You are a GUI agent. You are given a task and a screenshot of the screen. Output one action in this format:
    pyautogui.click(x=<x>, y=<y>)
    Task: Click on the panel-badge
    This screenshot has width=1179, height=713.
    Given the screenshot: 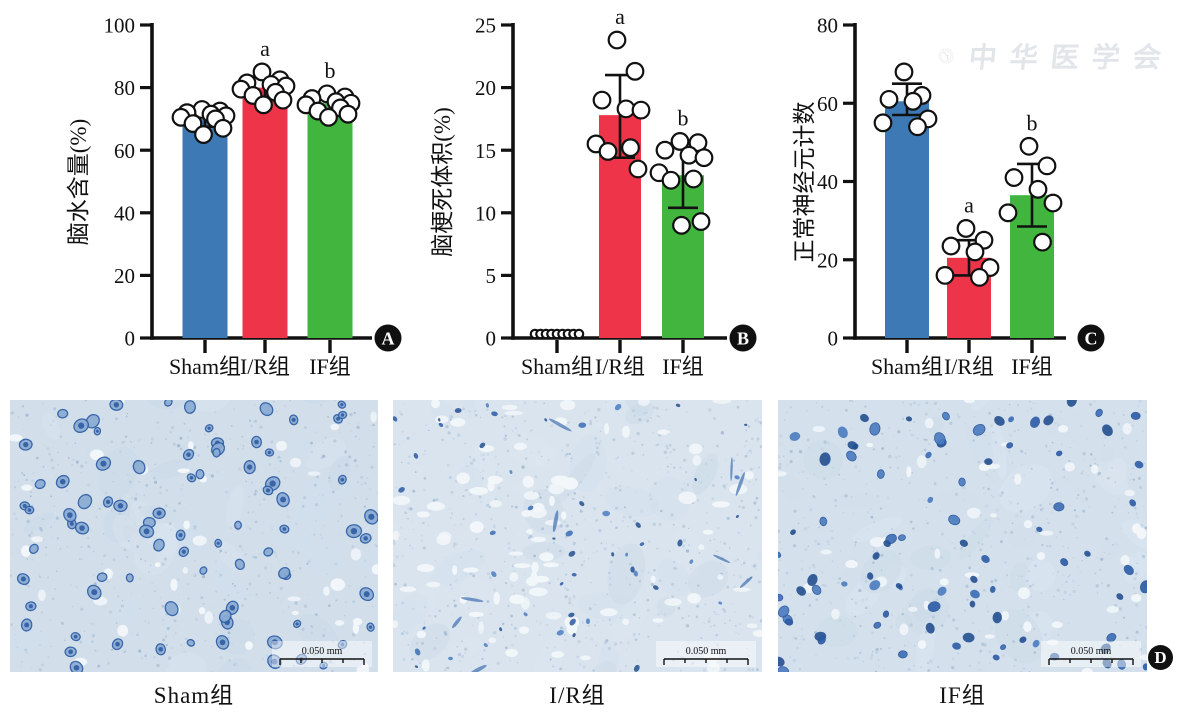 What is the action you would take?
    pyautogui.click(x=388, y=338)
    